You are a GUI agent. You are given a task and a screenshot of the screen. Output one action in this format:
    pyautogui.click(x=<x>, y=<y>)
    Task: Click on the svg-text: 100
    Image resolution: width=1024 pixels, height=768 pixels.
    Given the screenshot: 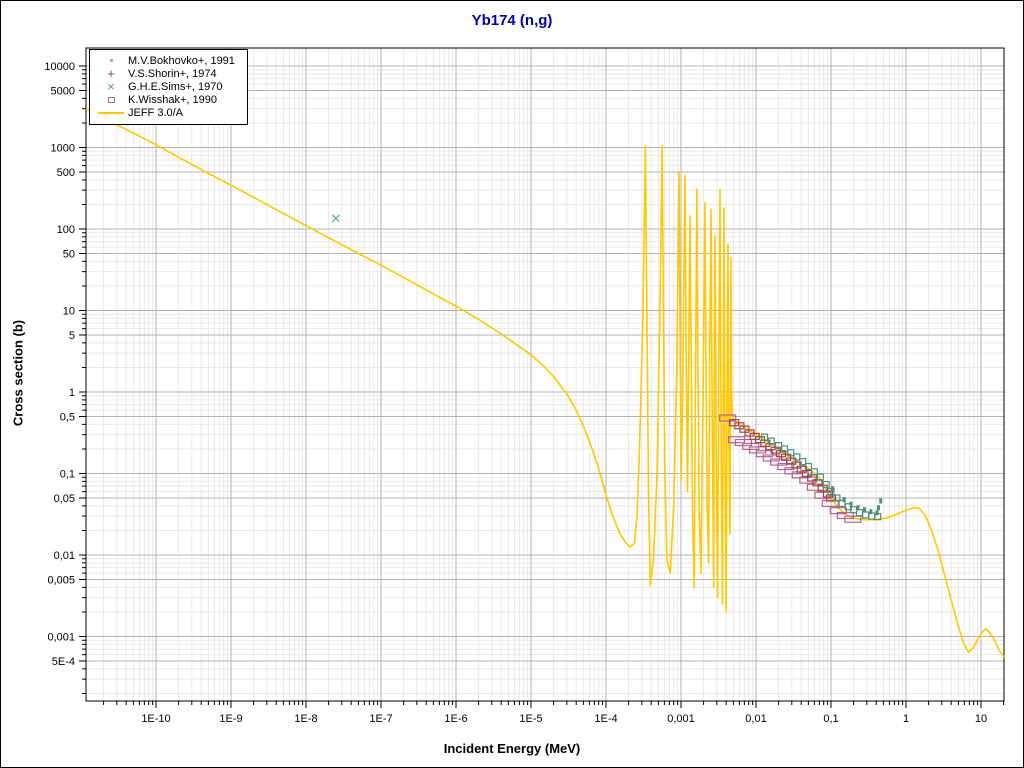 What is the action you would take?
    pyautogui.click(x=66, y=230)
    